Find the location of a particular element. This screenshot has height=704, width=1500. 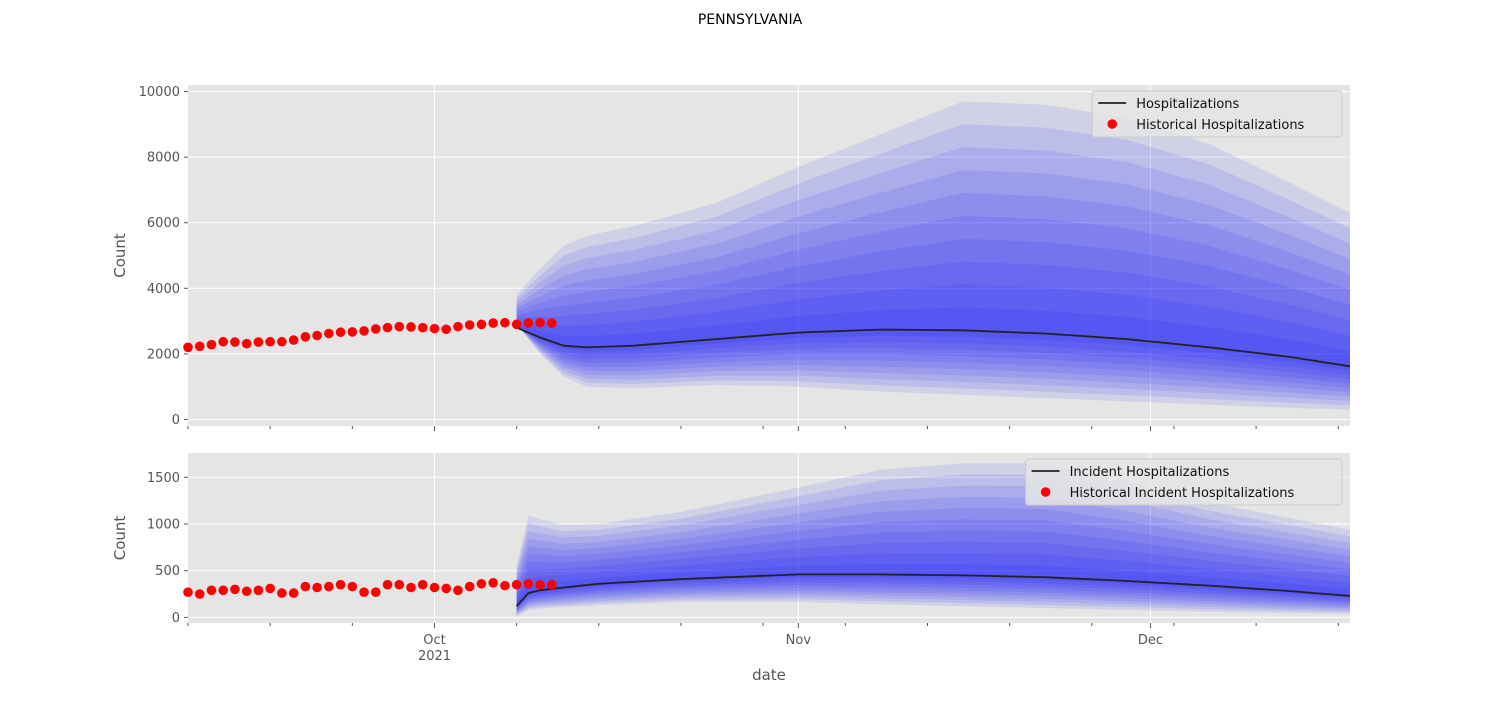

x-tick-sublabel: 2021 is located at coordinates (434, 656).